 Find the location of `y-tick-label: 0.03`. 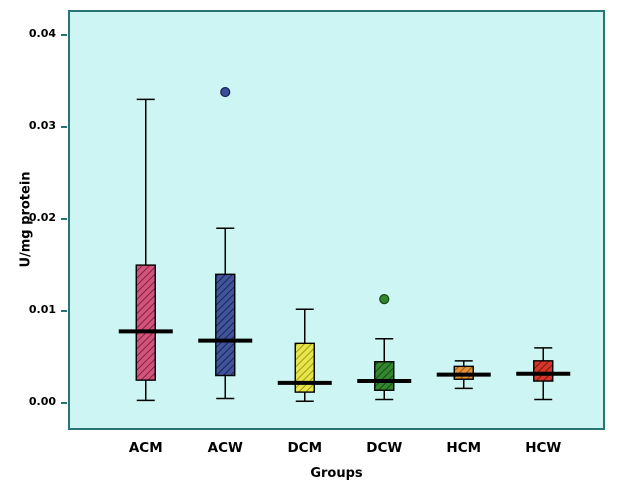

y-tick-label: 0.03 is located at coordinates (42, 126).